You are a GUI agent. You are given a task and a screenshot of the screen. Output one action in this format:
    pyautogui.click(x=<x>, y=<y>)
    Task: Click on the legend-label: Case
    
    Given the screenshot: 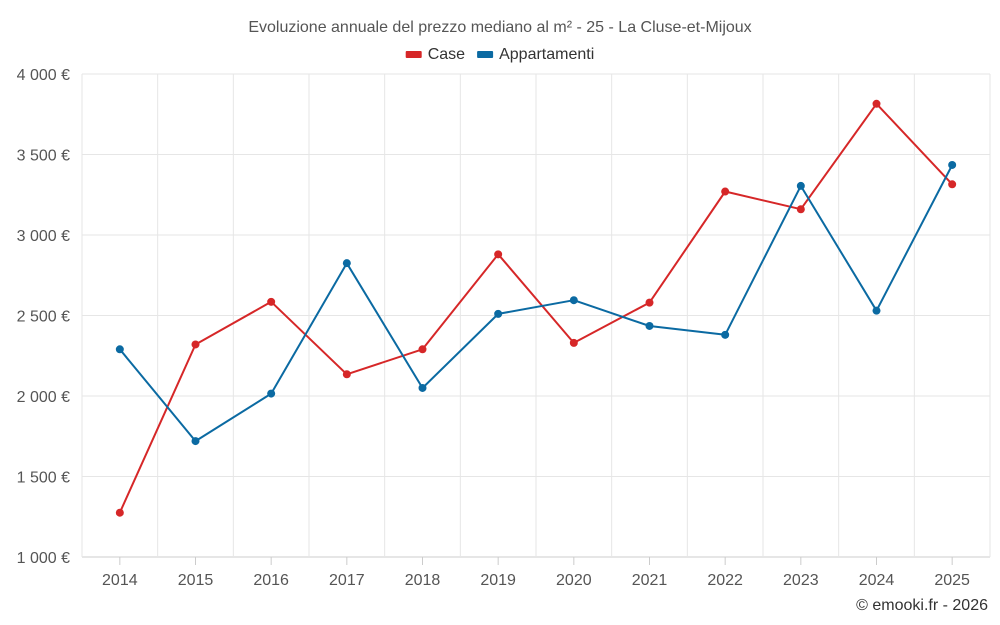 What is the action you would take?
    pyautogui.click(x=446, y=54)
    